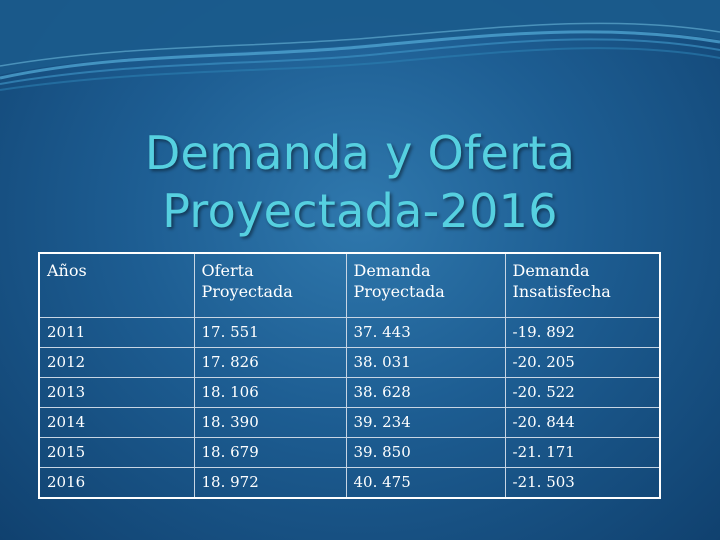 The width and height of the screenshot is (720, 540). What do you see at coordinates (425, 332) in the screenshot?
I see `cell-demanda: 37. 443` at bounding box center [425, 332].